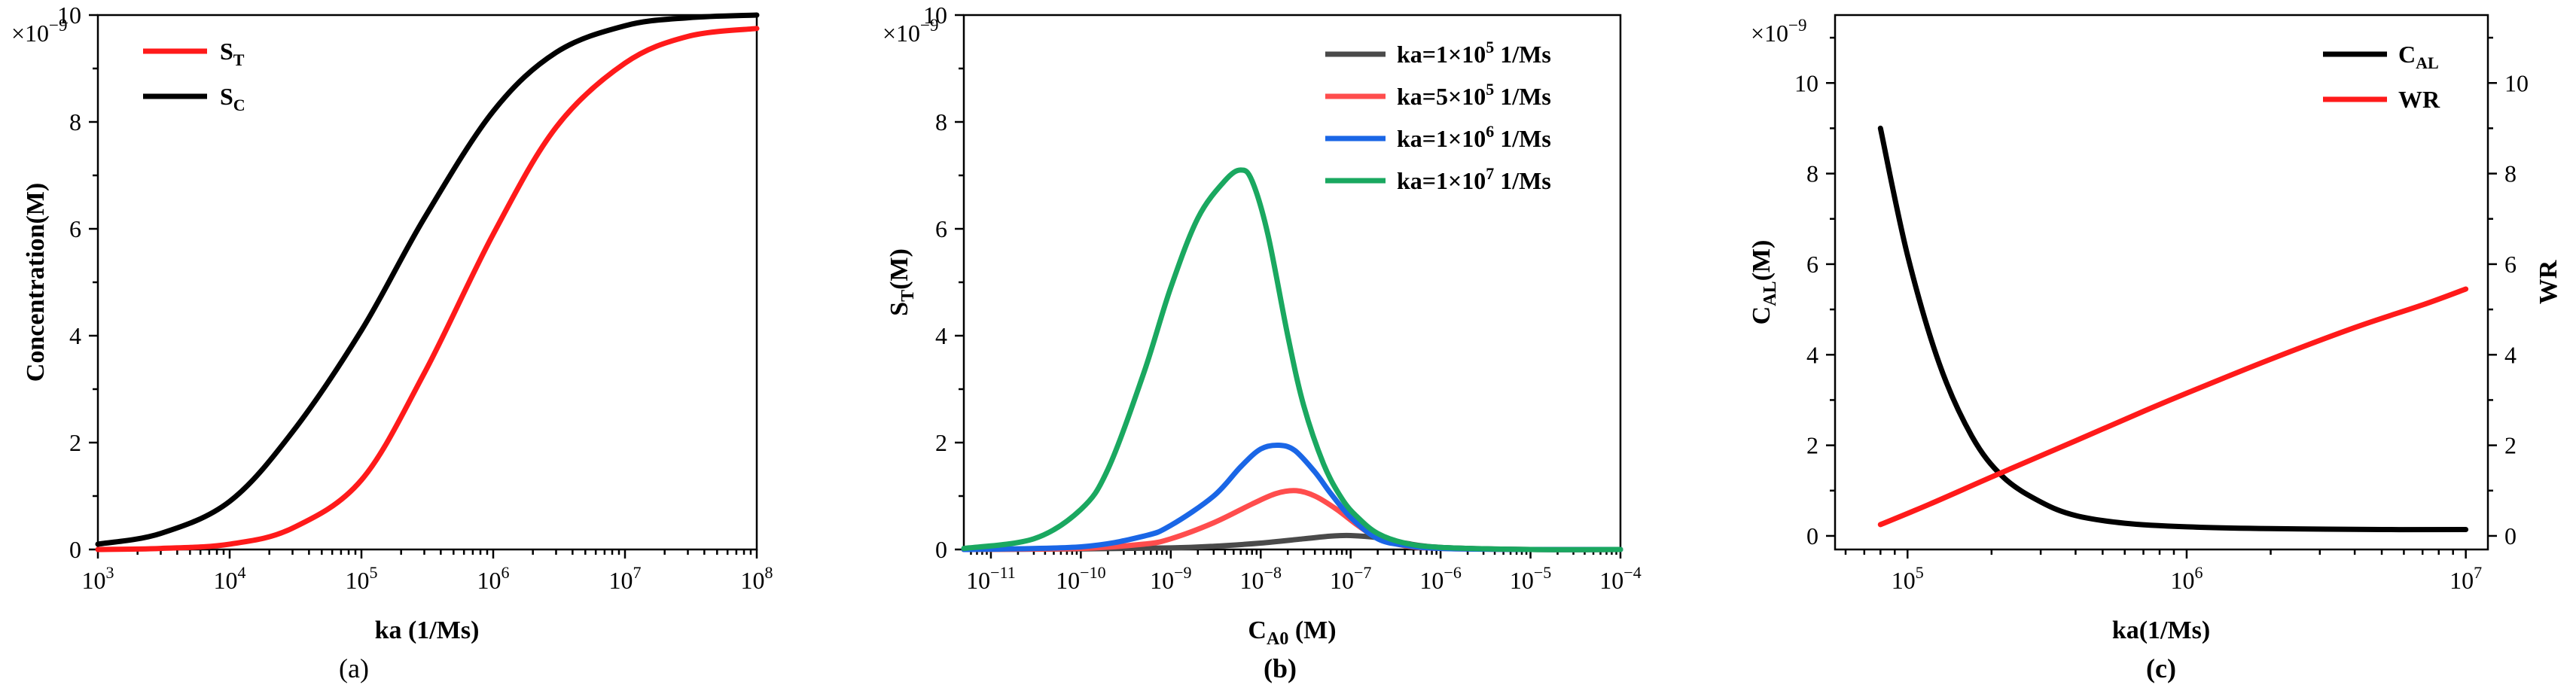  Describe the element at coordinates (493, 578) in the screenshot. I see `panel-a-x-tick-label: 10⁶` at that location.